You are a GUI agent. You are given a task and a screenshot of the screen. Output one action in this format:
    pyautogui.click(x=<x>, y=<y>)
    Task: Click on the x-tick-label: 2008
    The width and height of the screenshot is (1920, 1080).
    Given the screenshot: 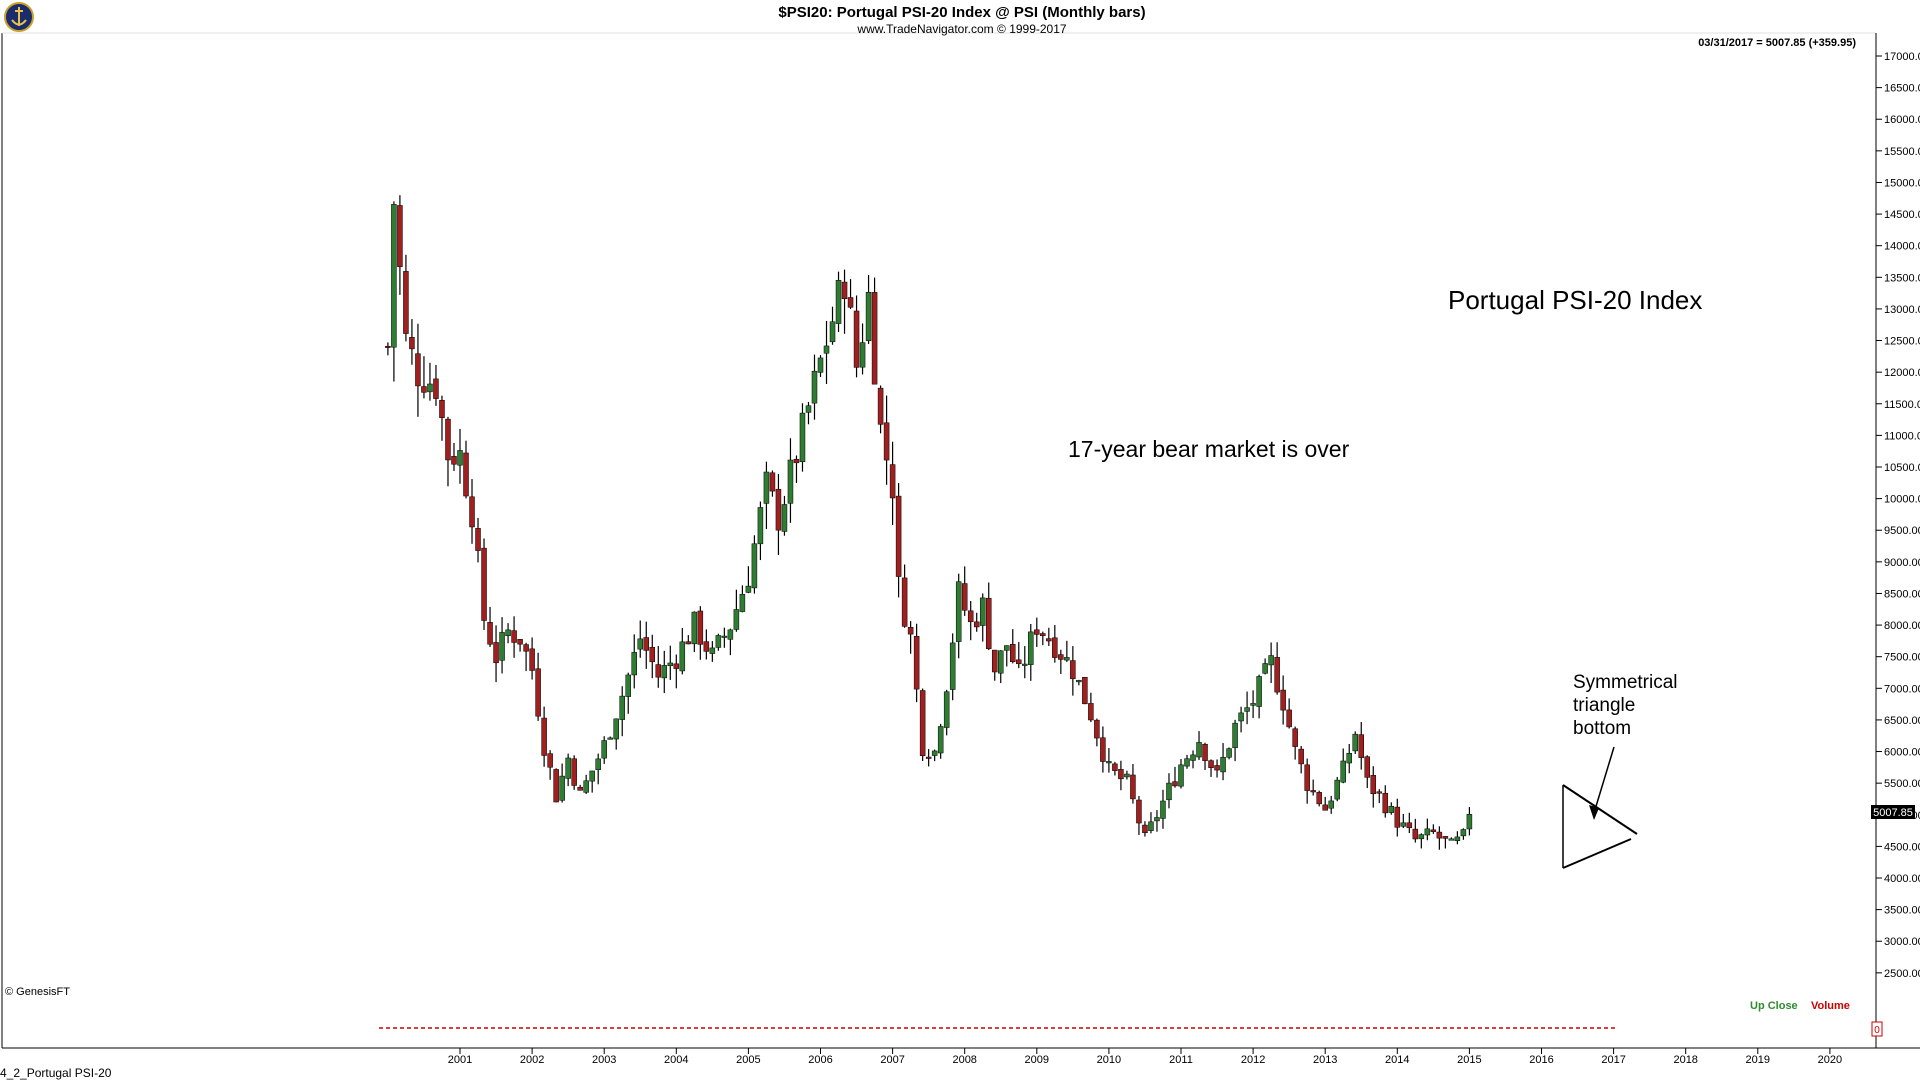 What is the action you would take?
    pyautogui.click(x=964, y=1060)
    